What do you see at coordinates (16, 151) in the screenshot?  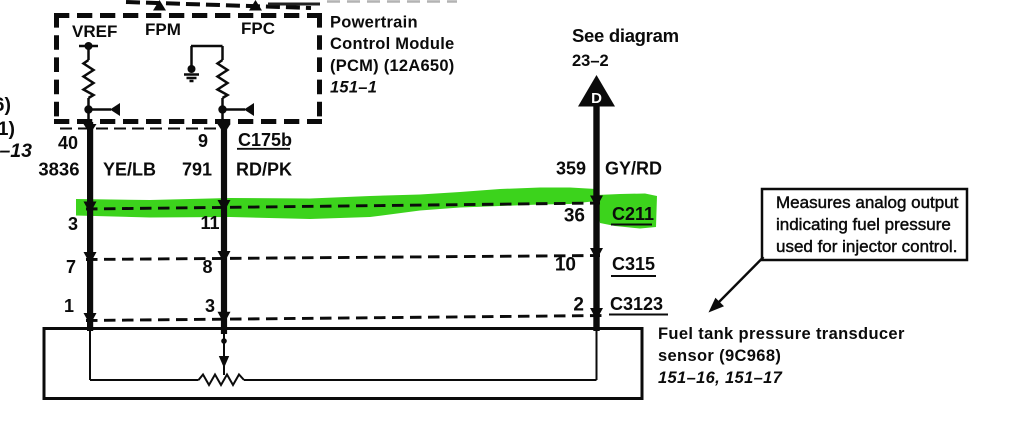 I see `svg-text: 1–13` at bounding box center [16, 151].